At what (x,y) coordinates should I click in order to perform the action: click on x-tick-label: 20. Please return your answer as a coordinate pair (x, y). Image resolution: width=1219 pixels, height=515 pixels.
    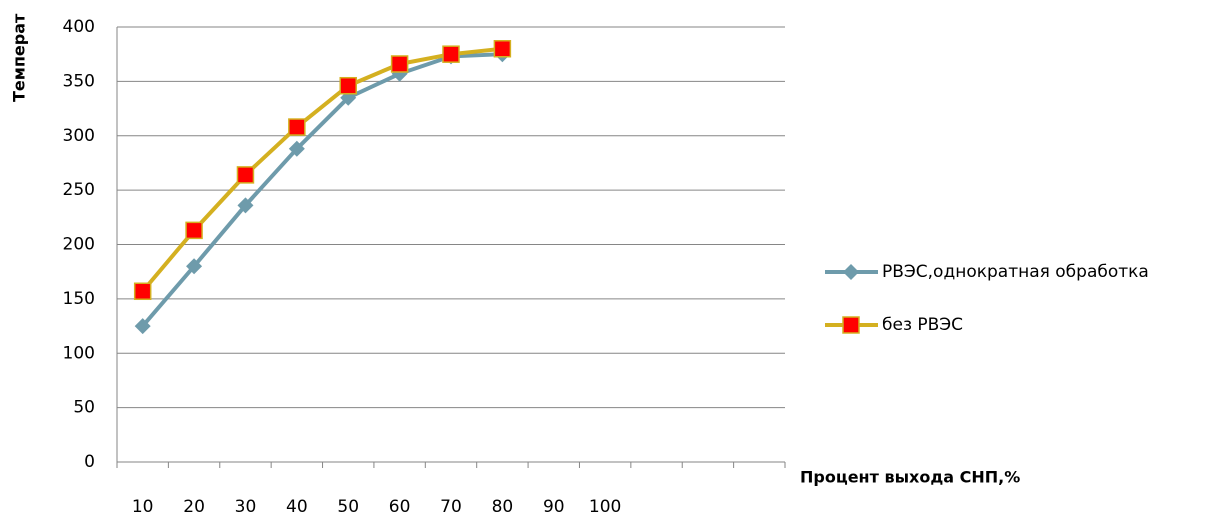
    Looking at the image, I should click on (194, 506).